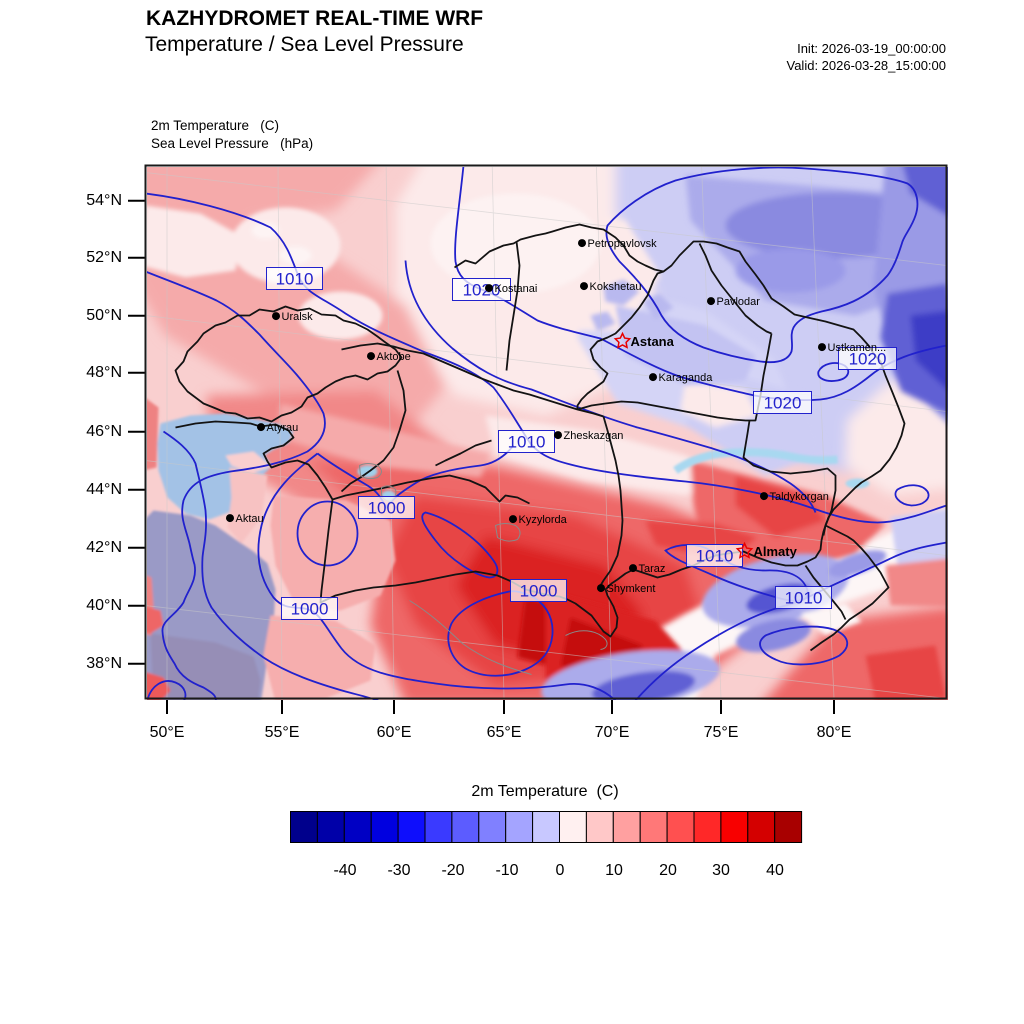 The image size is (1024, 1024). I want to click on svg-text: Kokshetau, so click(616, 287).